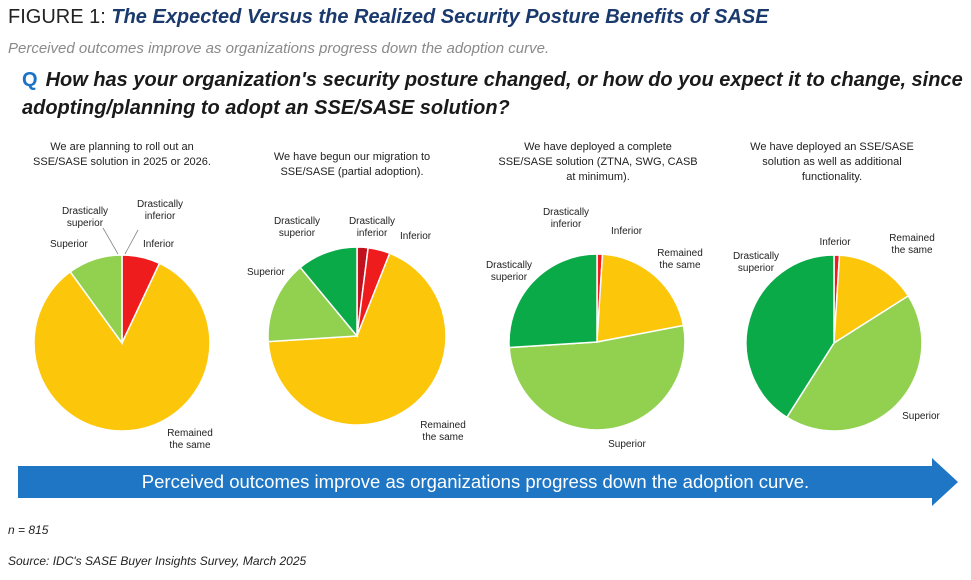  Describe the element at coordinates (835, 242) in the screenshot. I see `pie-4-label-inferior: Inferior` at that location.